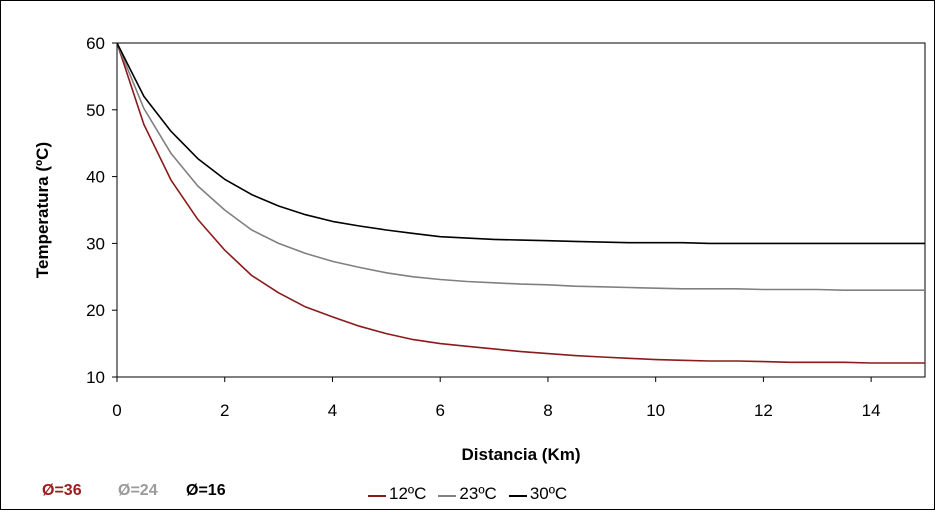 The width and height of the screenshot is (937, 512). Describe the element at coordinates (377, 496) in the screenshot. I see `legend-swatch-12c` at that location.